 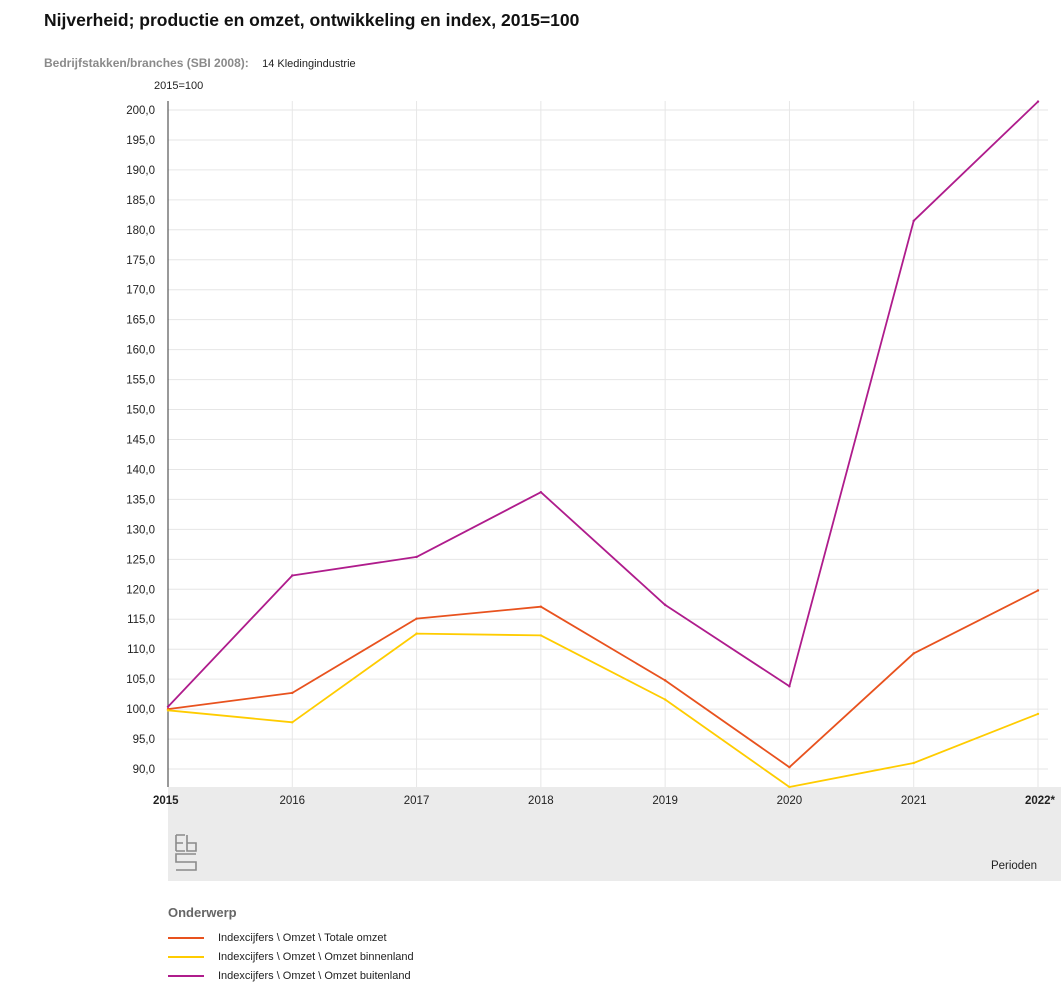 I want to click on legend-label: Indexcijfers \ Omzet \ Omzet buitenland, so click(x=314, y=975).